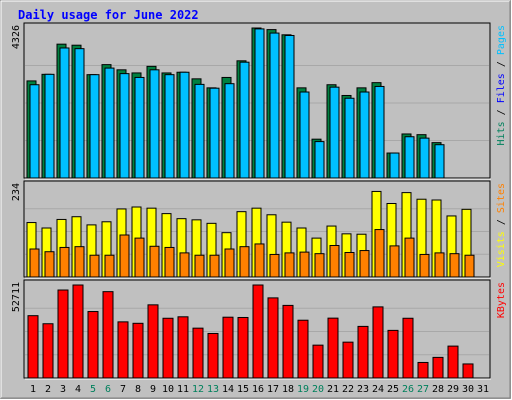  What do you see at coordinates (501, 249) in the screenshot?
I see `legend-entry: Visits` at bounding box center [501, 249].